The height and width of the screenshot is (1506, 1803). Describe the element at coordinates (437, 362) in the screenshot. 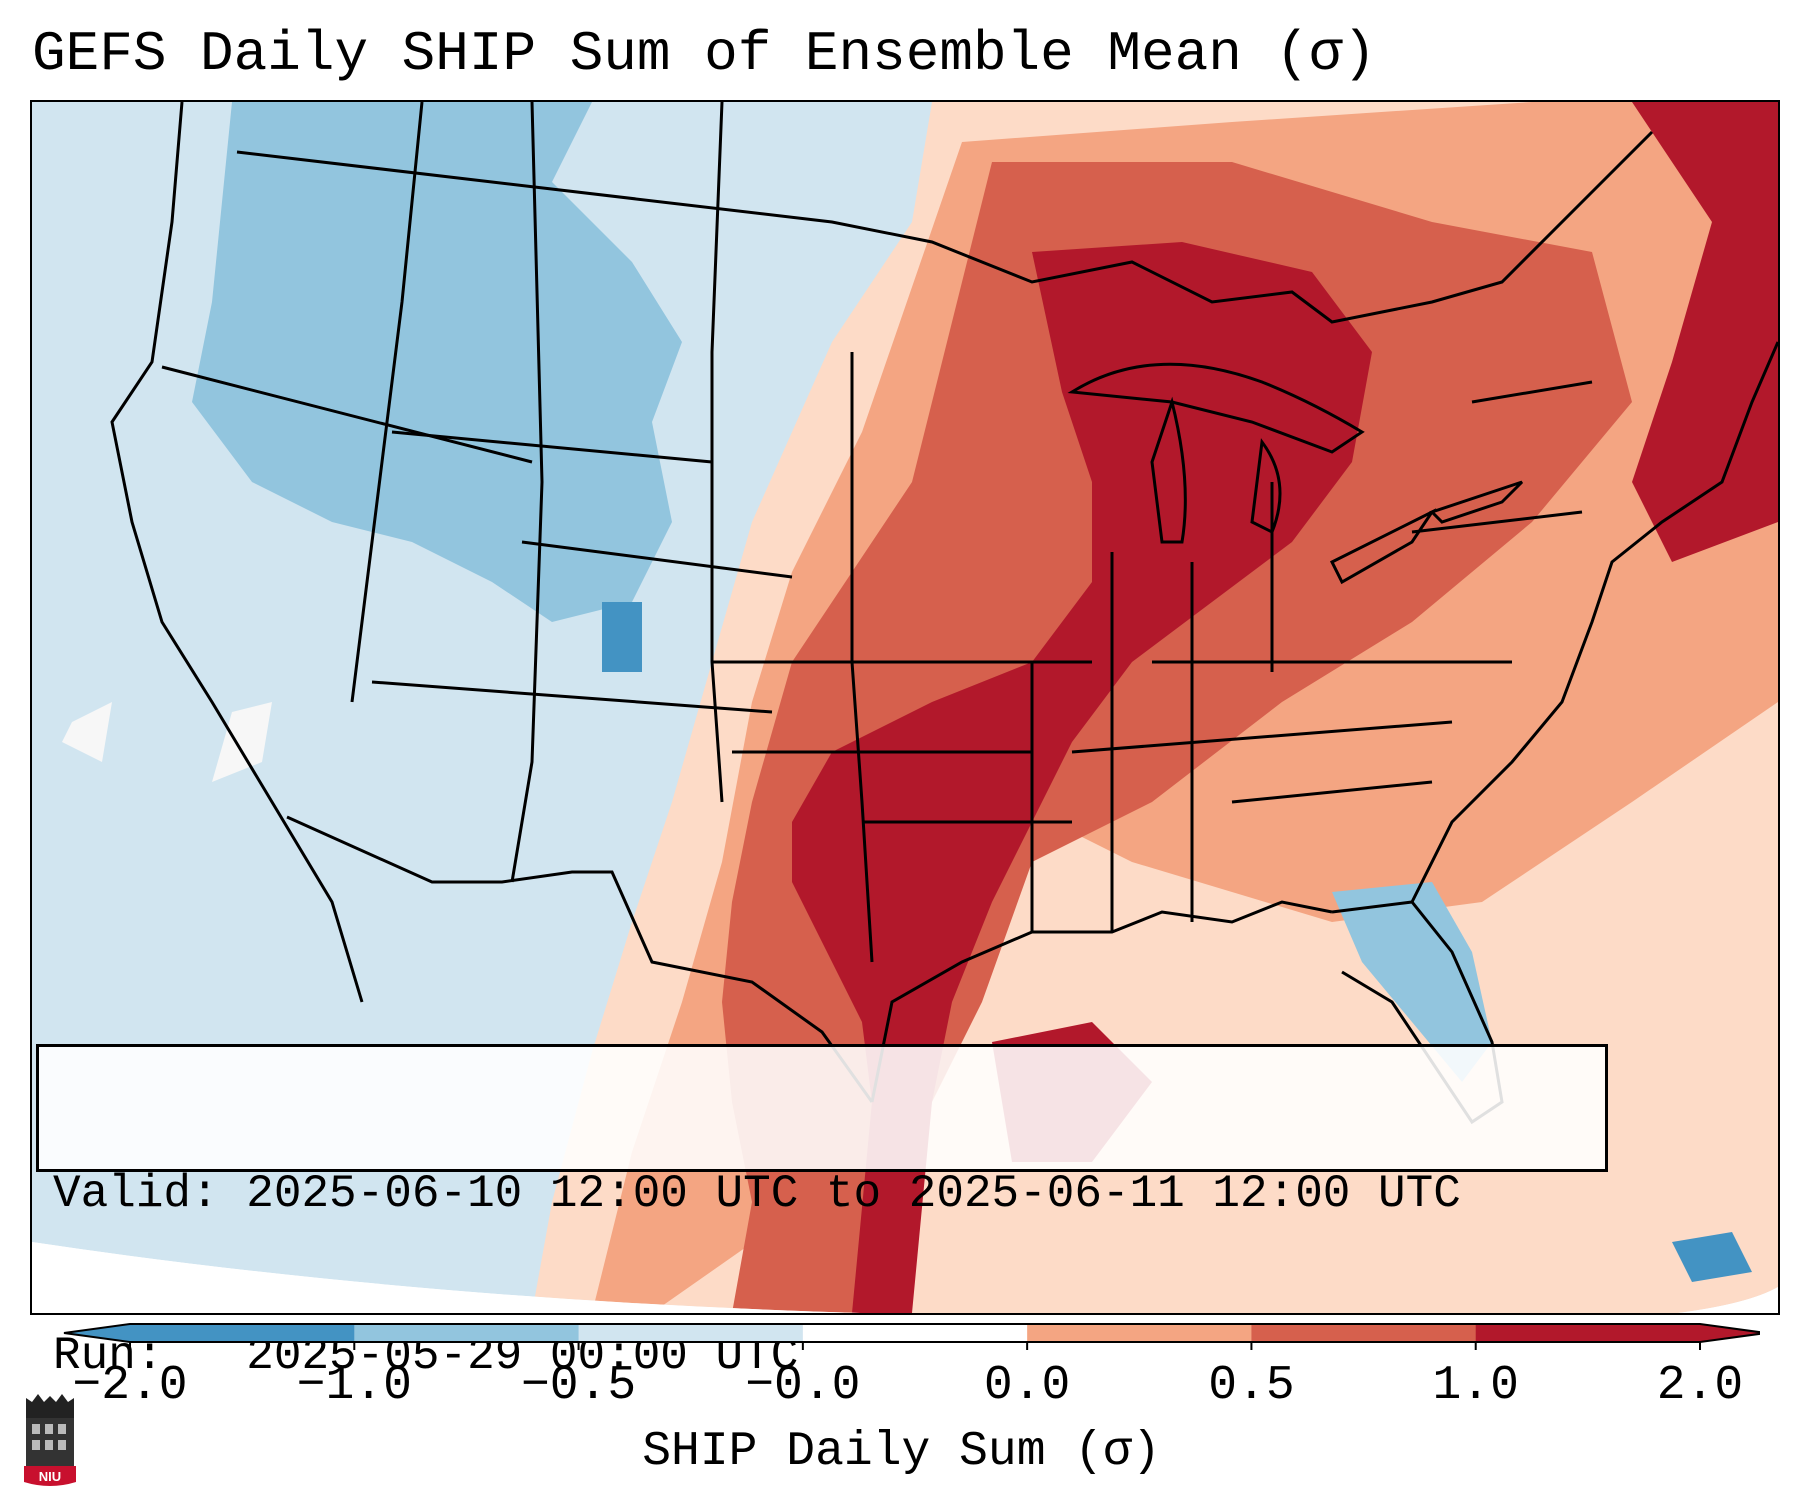

I see `anomaly-region-nw` at that location.